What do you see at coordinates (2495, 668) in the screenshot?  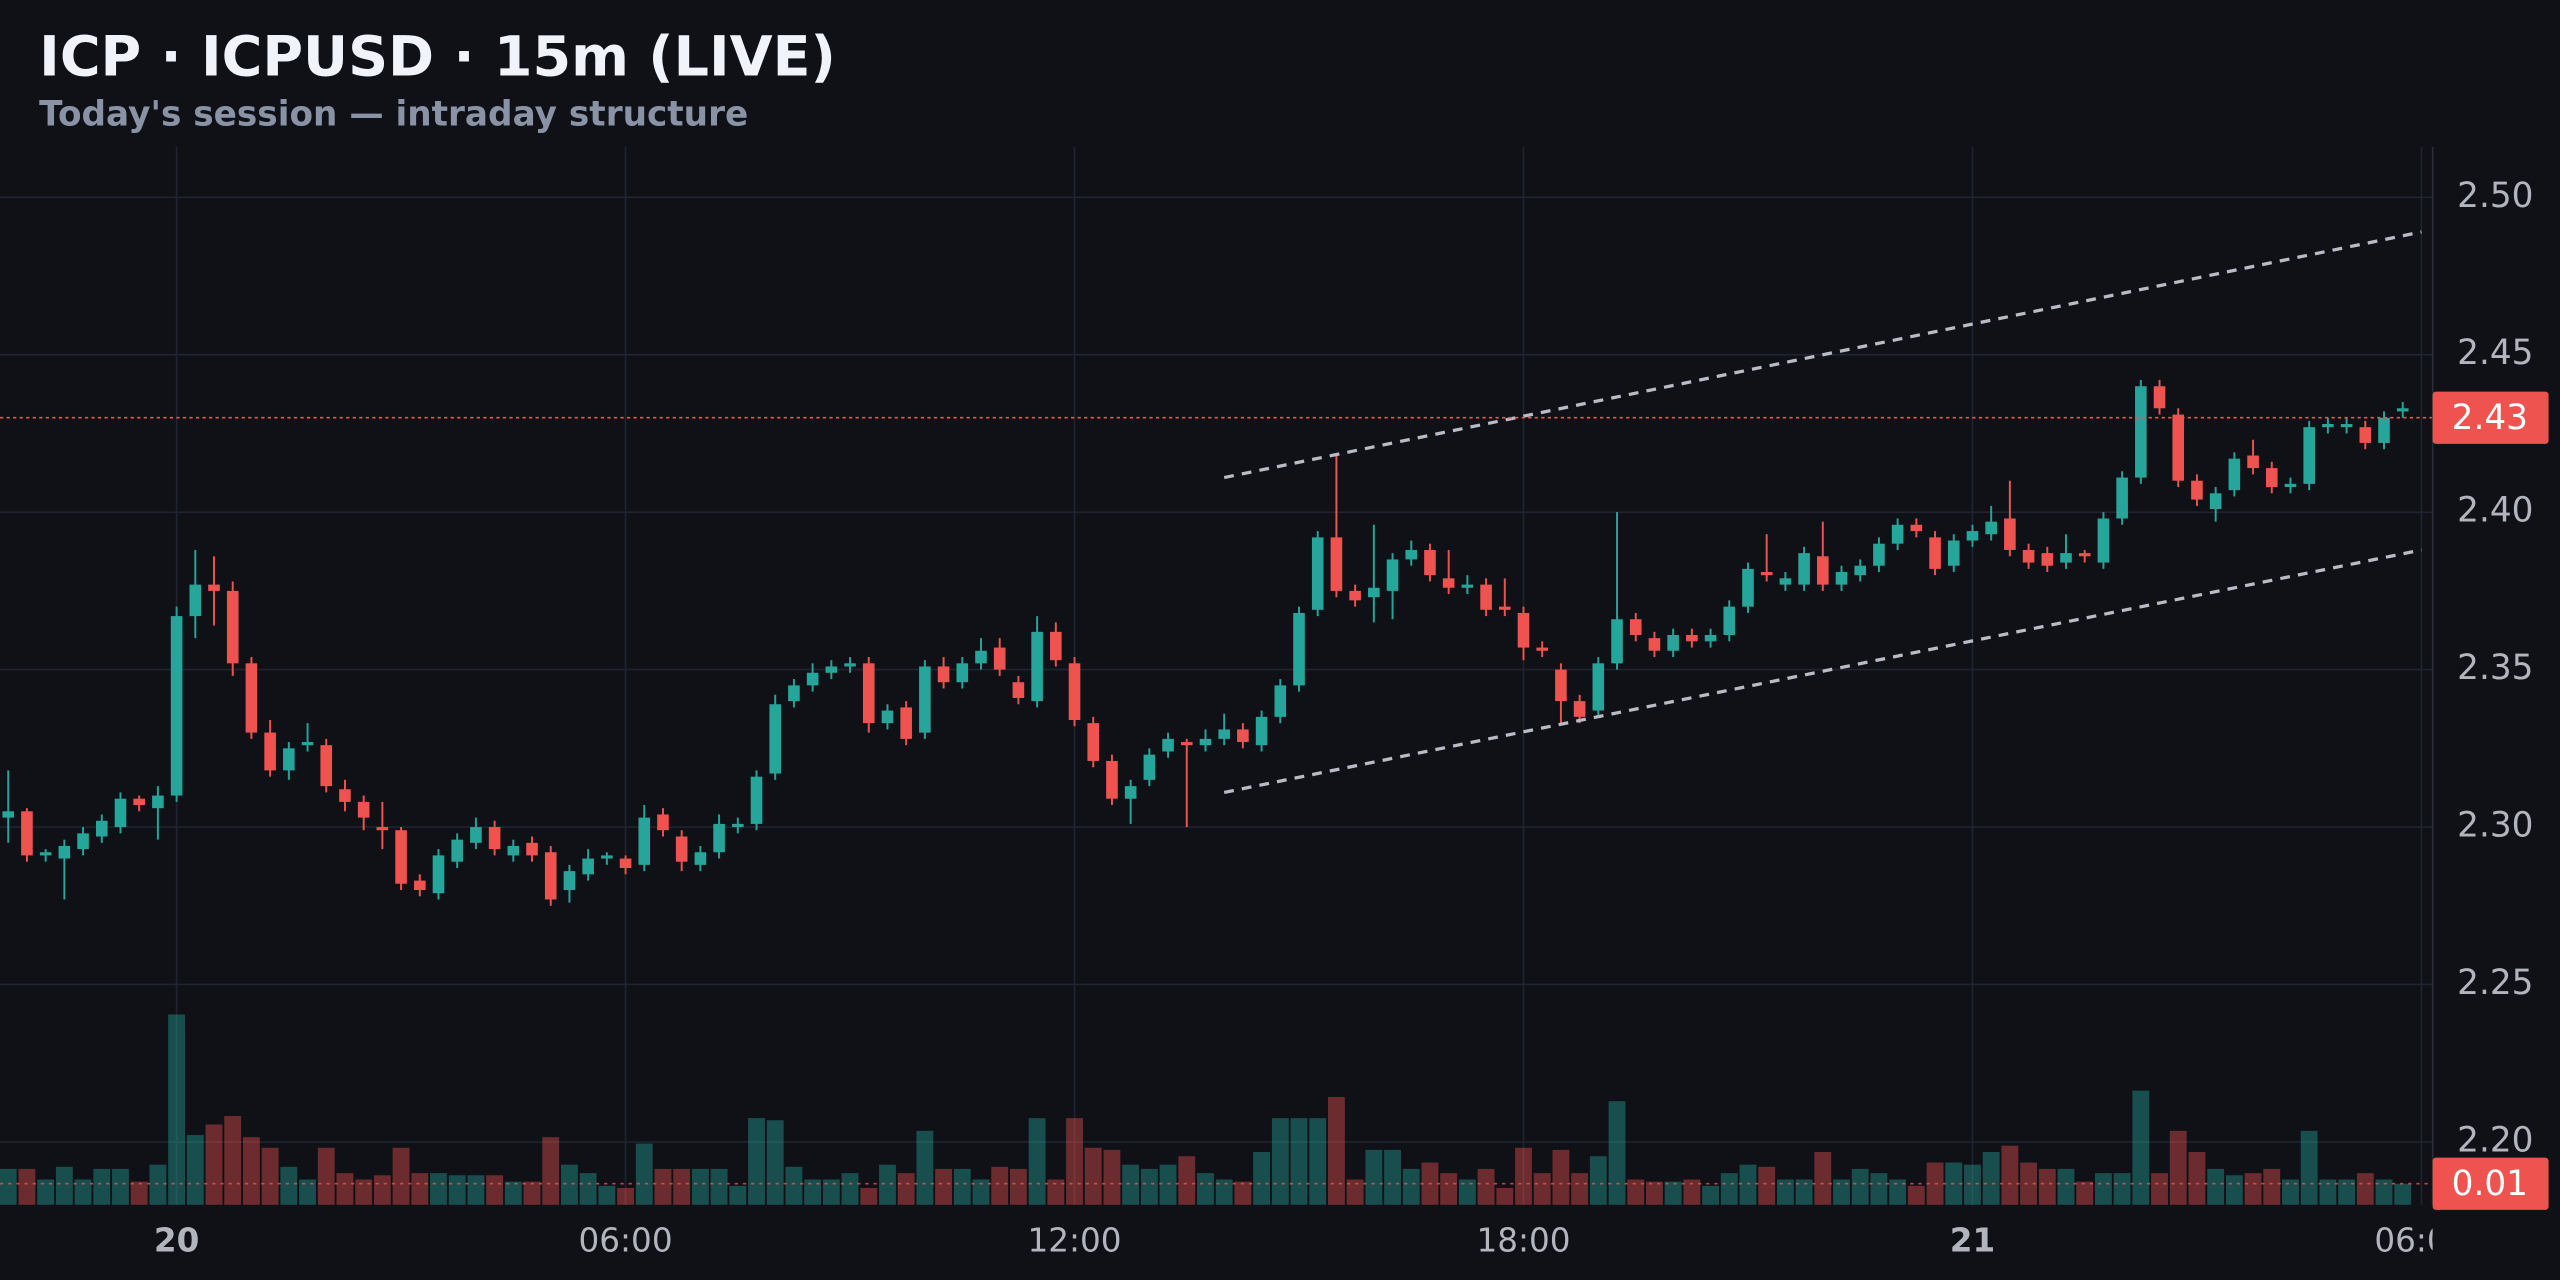 I see `y-tick-label: 2.35` at bounding box center [2495, 668].